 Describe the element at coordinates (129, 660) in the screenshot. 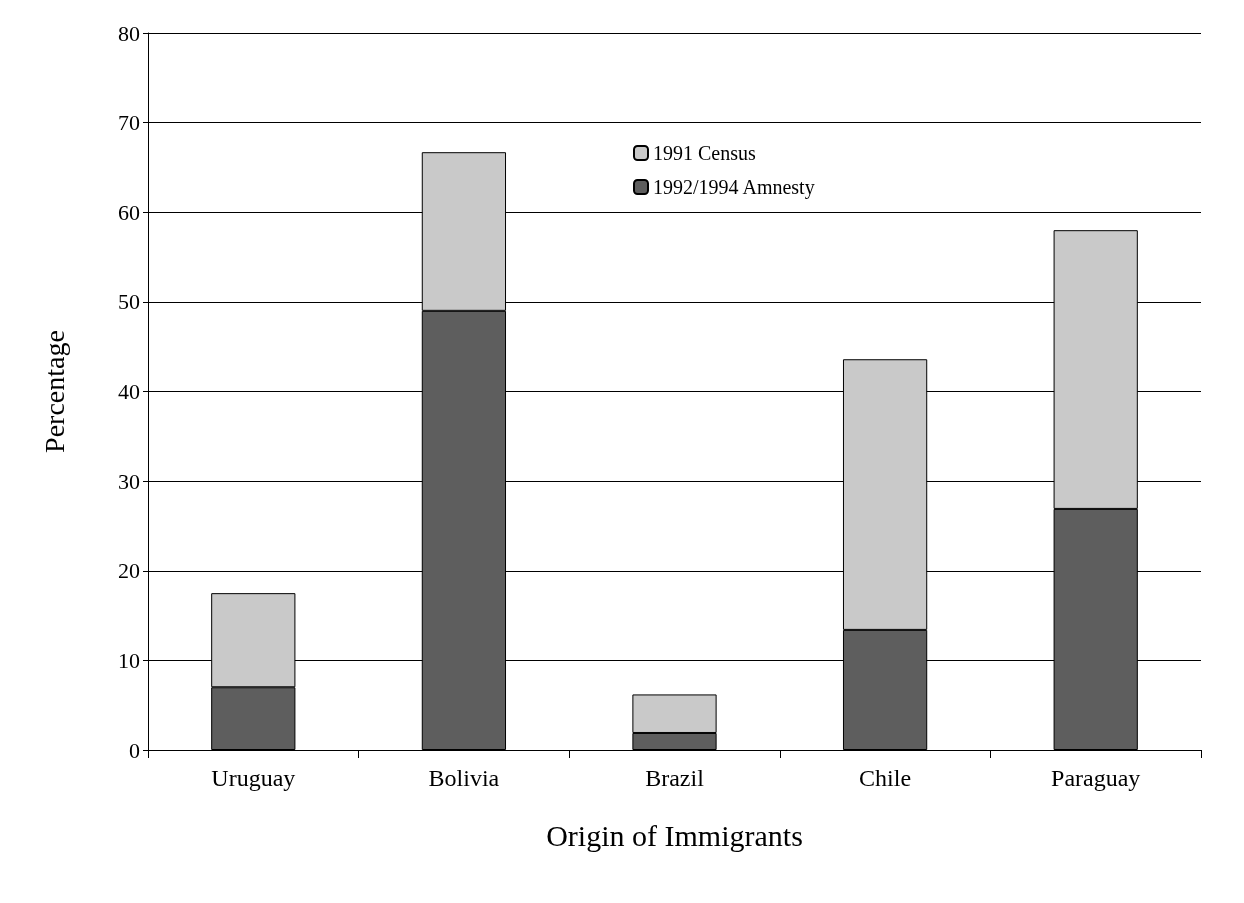

I see `y-tick-label: 10` at that location.